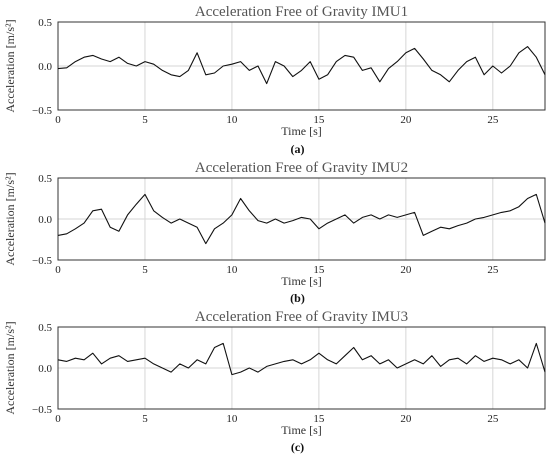  Describe the element at coordinates (10, 65) in the screenshot. I see `y-axis-label-a: Acceleration [m/s²]` at that location.